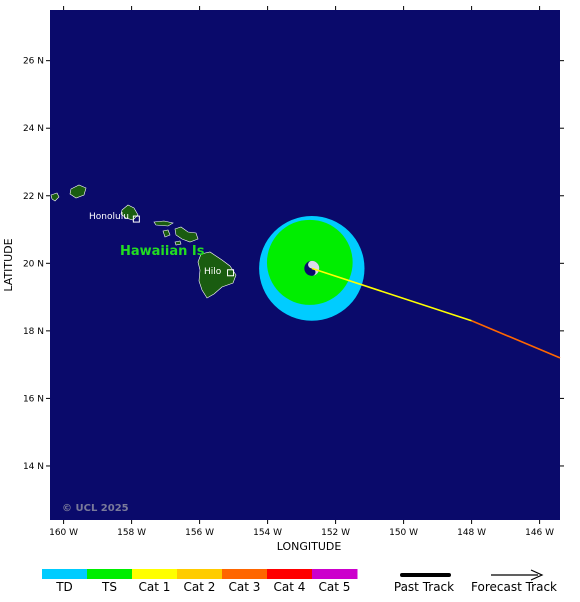 The width and height of the screenshot is (580, 602). What do you see at coordinates (33, 264) in the screenshot?
I see `y-tick-label: 20 N` at bounding box center [33, 264].